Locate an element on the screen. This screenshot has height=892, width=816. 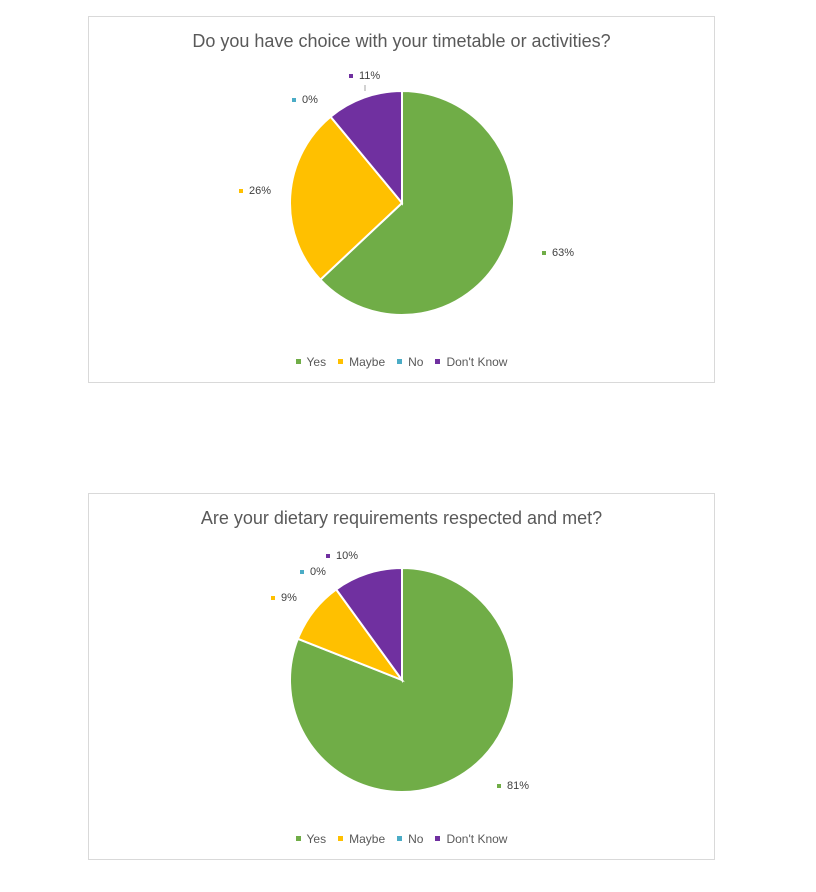
pie-chart: 63% 26% 0% 11% is located at coordinates (406, 193).